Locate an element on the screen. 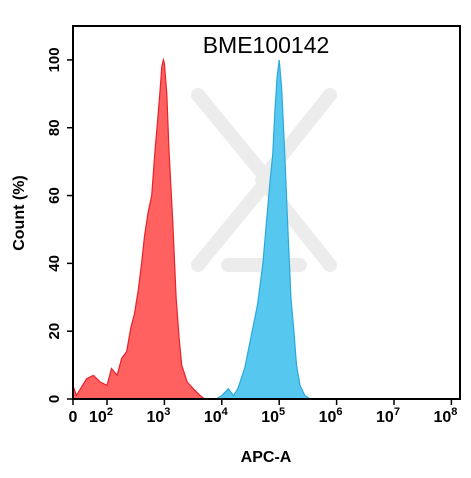 Image resolution: width=471 pixels, height=478 pixels. x-tick-label: 10⁵ is located at coordinates (273, 416).